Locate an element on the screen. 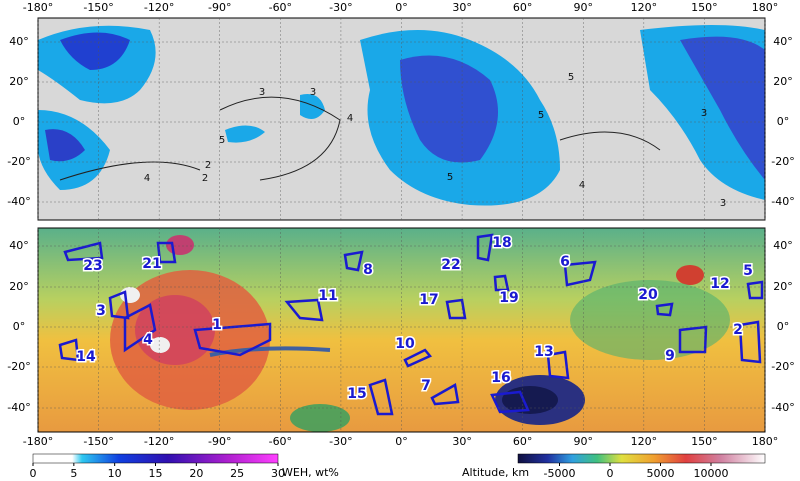 The image size is (800, 481). colorbar-label: WEH, wt% is located at coordinates (310, 472).